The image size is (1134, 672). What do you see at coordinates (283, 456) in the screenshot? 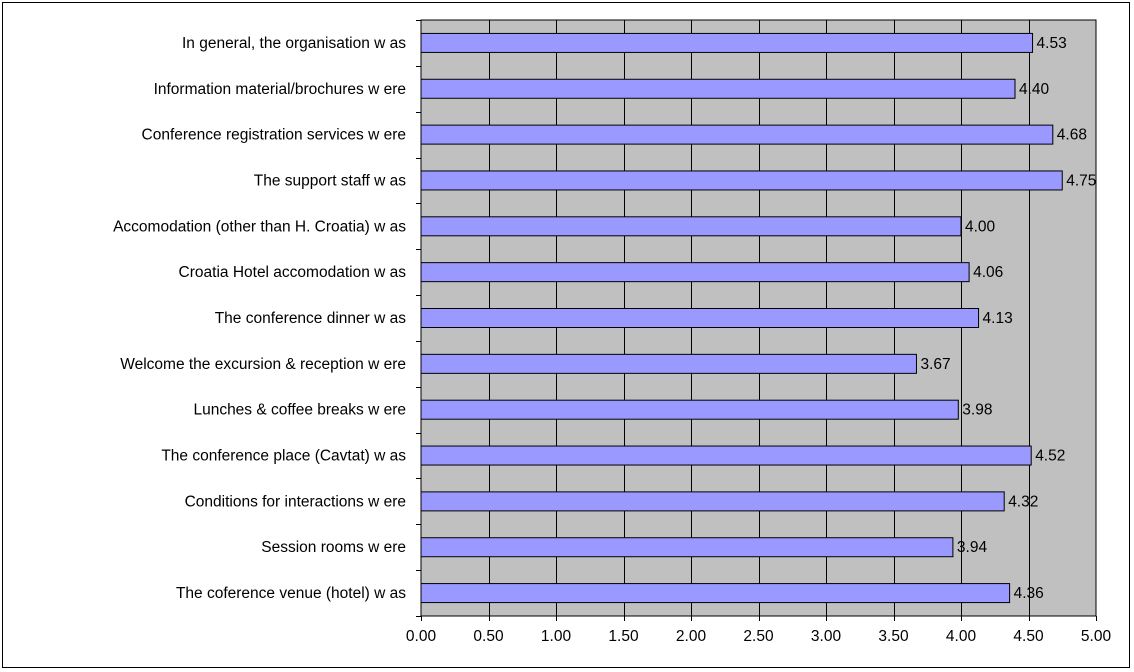
I see `category-label: The conference place (Cavtat) w as` at bounding box center [283, 456].